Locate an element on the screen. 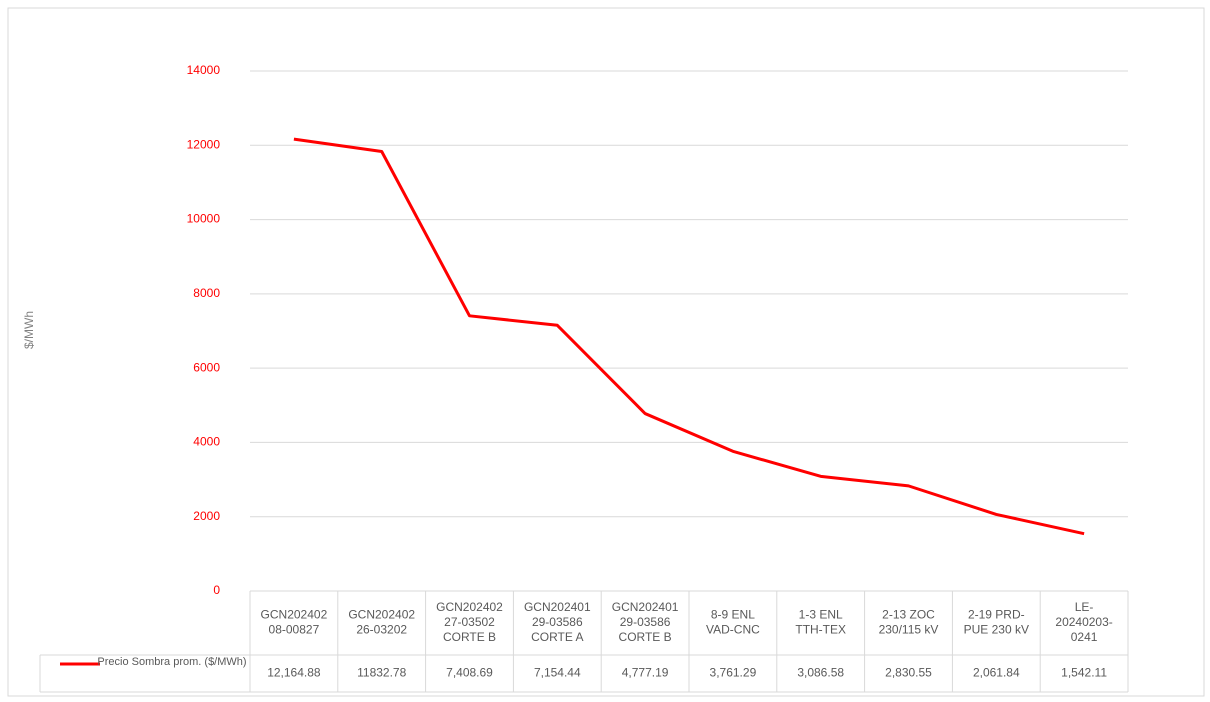 This screenshot has height=702, width=1210. x-tick-label: 20240203- is located at coordinates (1083, 622).